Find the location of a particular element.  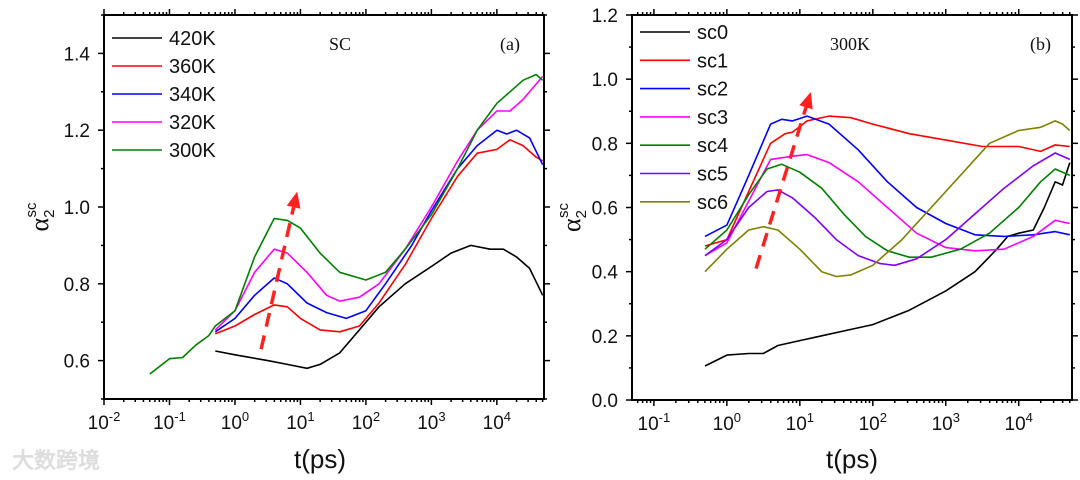

legend-label-340K: 340K is located at coordinates (192, 95).